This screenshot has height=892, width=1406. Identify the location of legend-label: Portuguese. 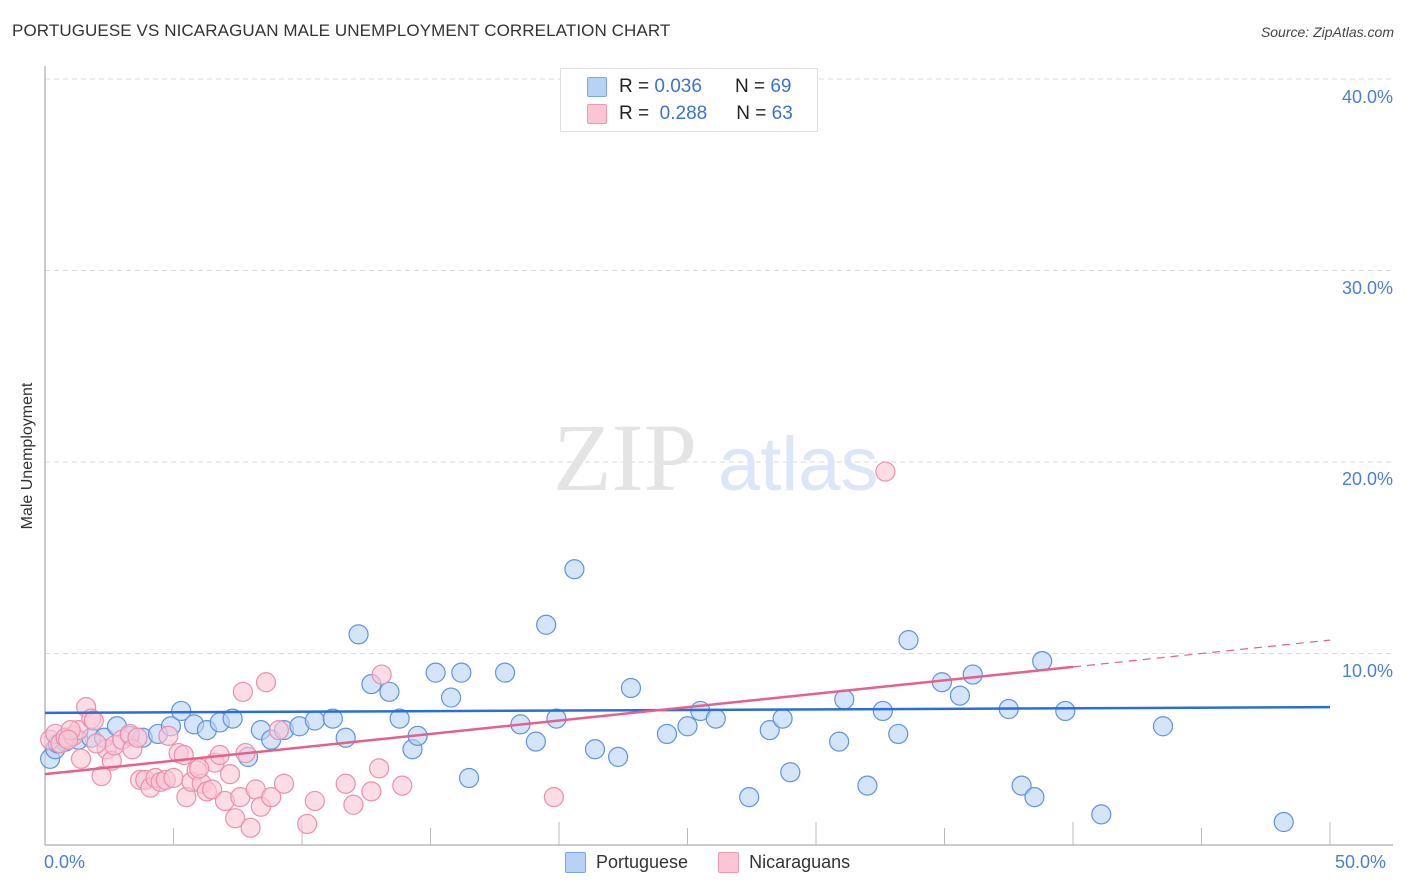
(642, 862).